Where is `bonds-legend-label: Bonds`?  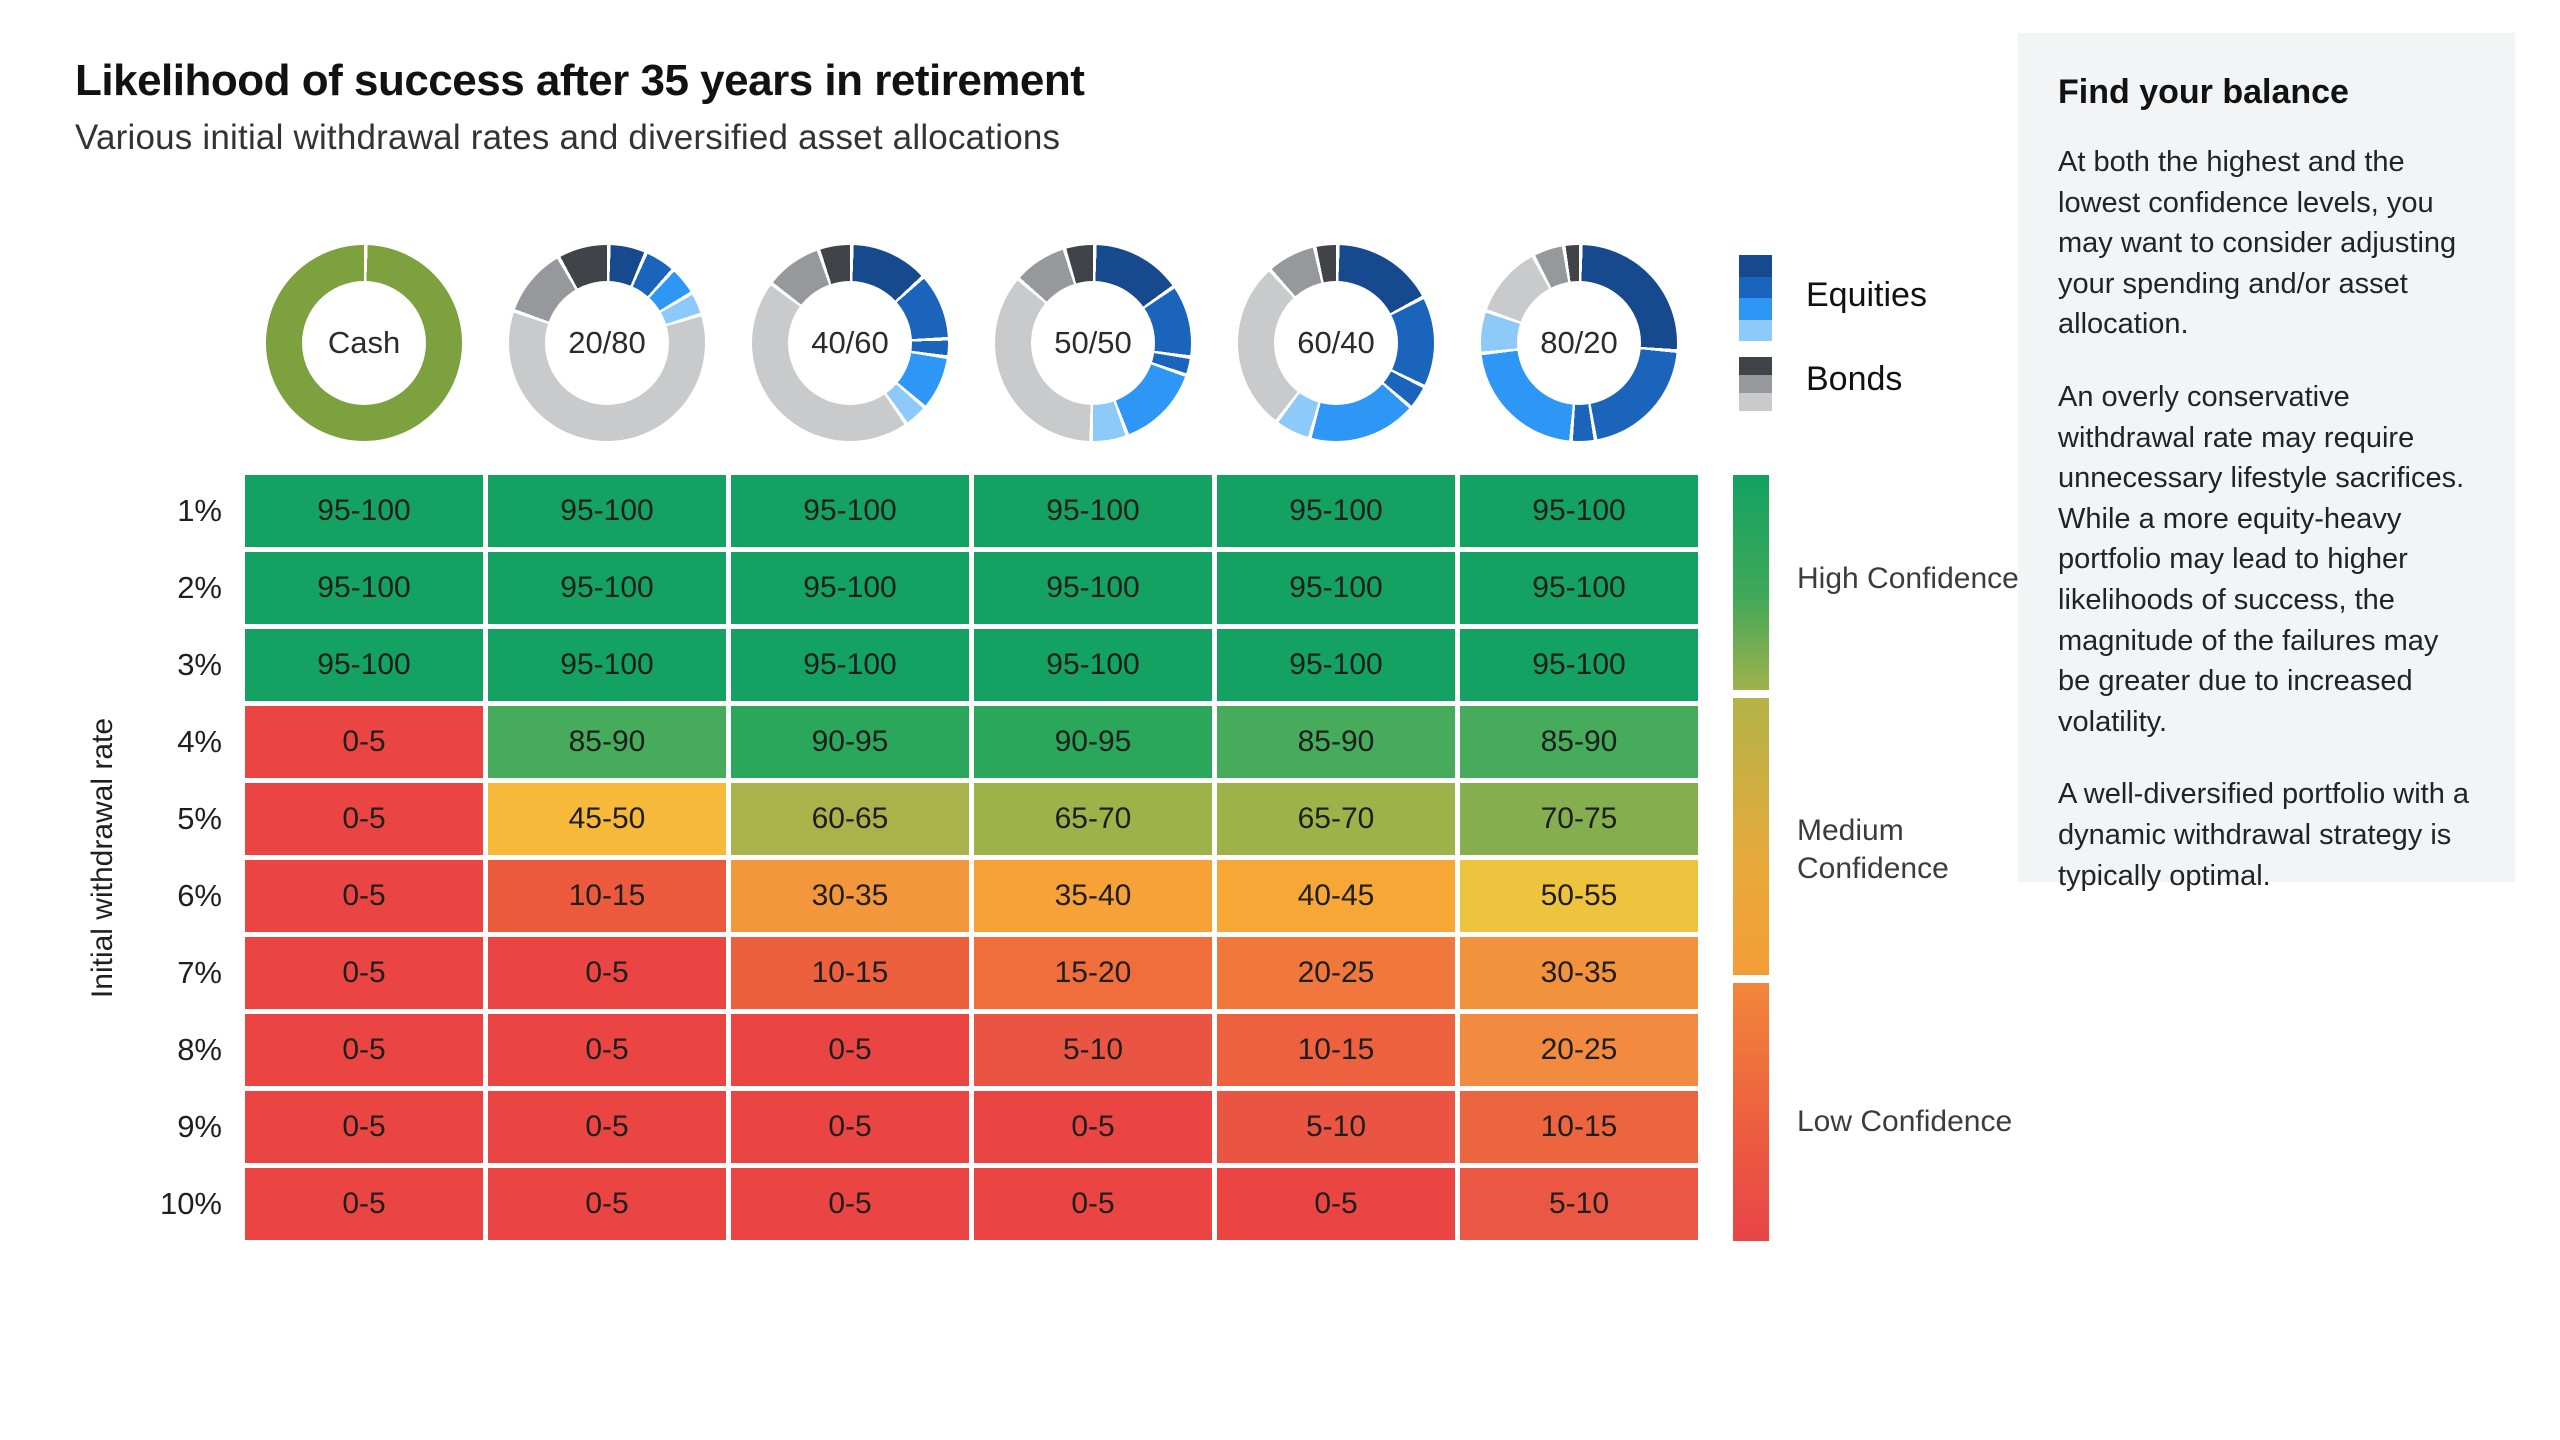
bonds-legend-label: Bonds is located at coordinates (1854, 379).